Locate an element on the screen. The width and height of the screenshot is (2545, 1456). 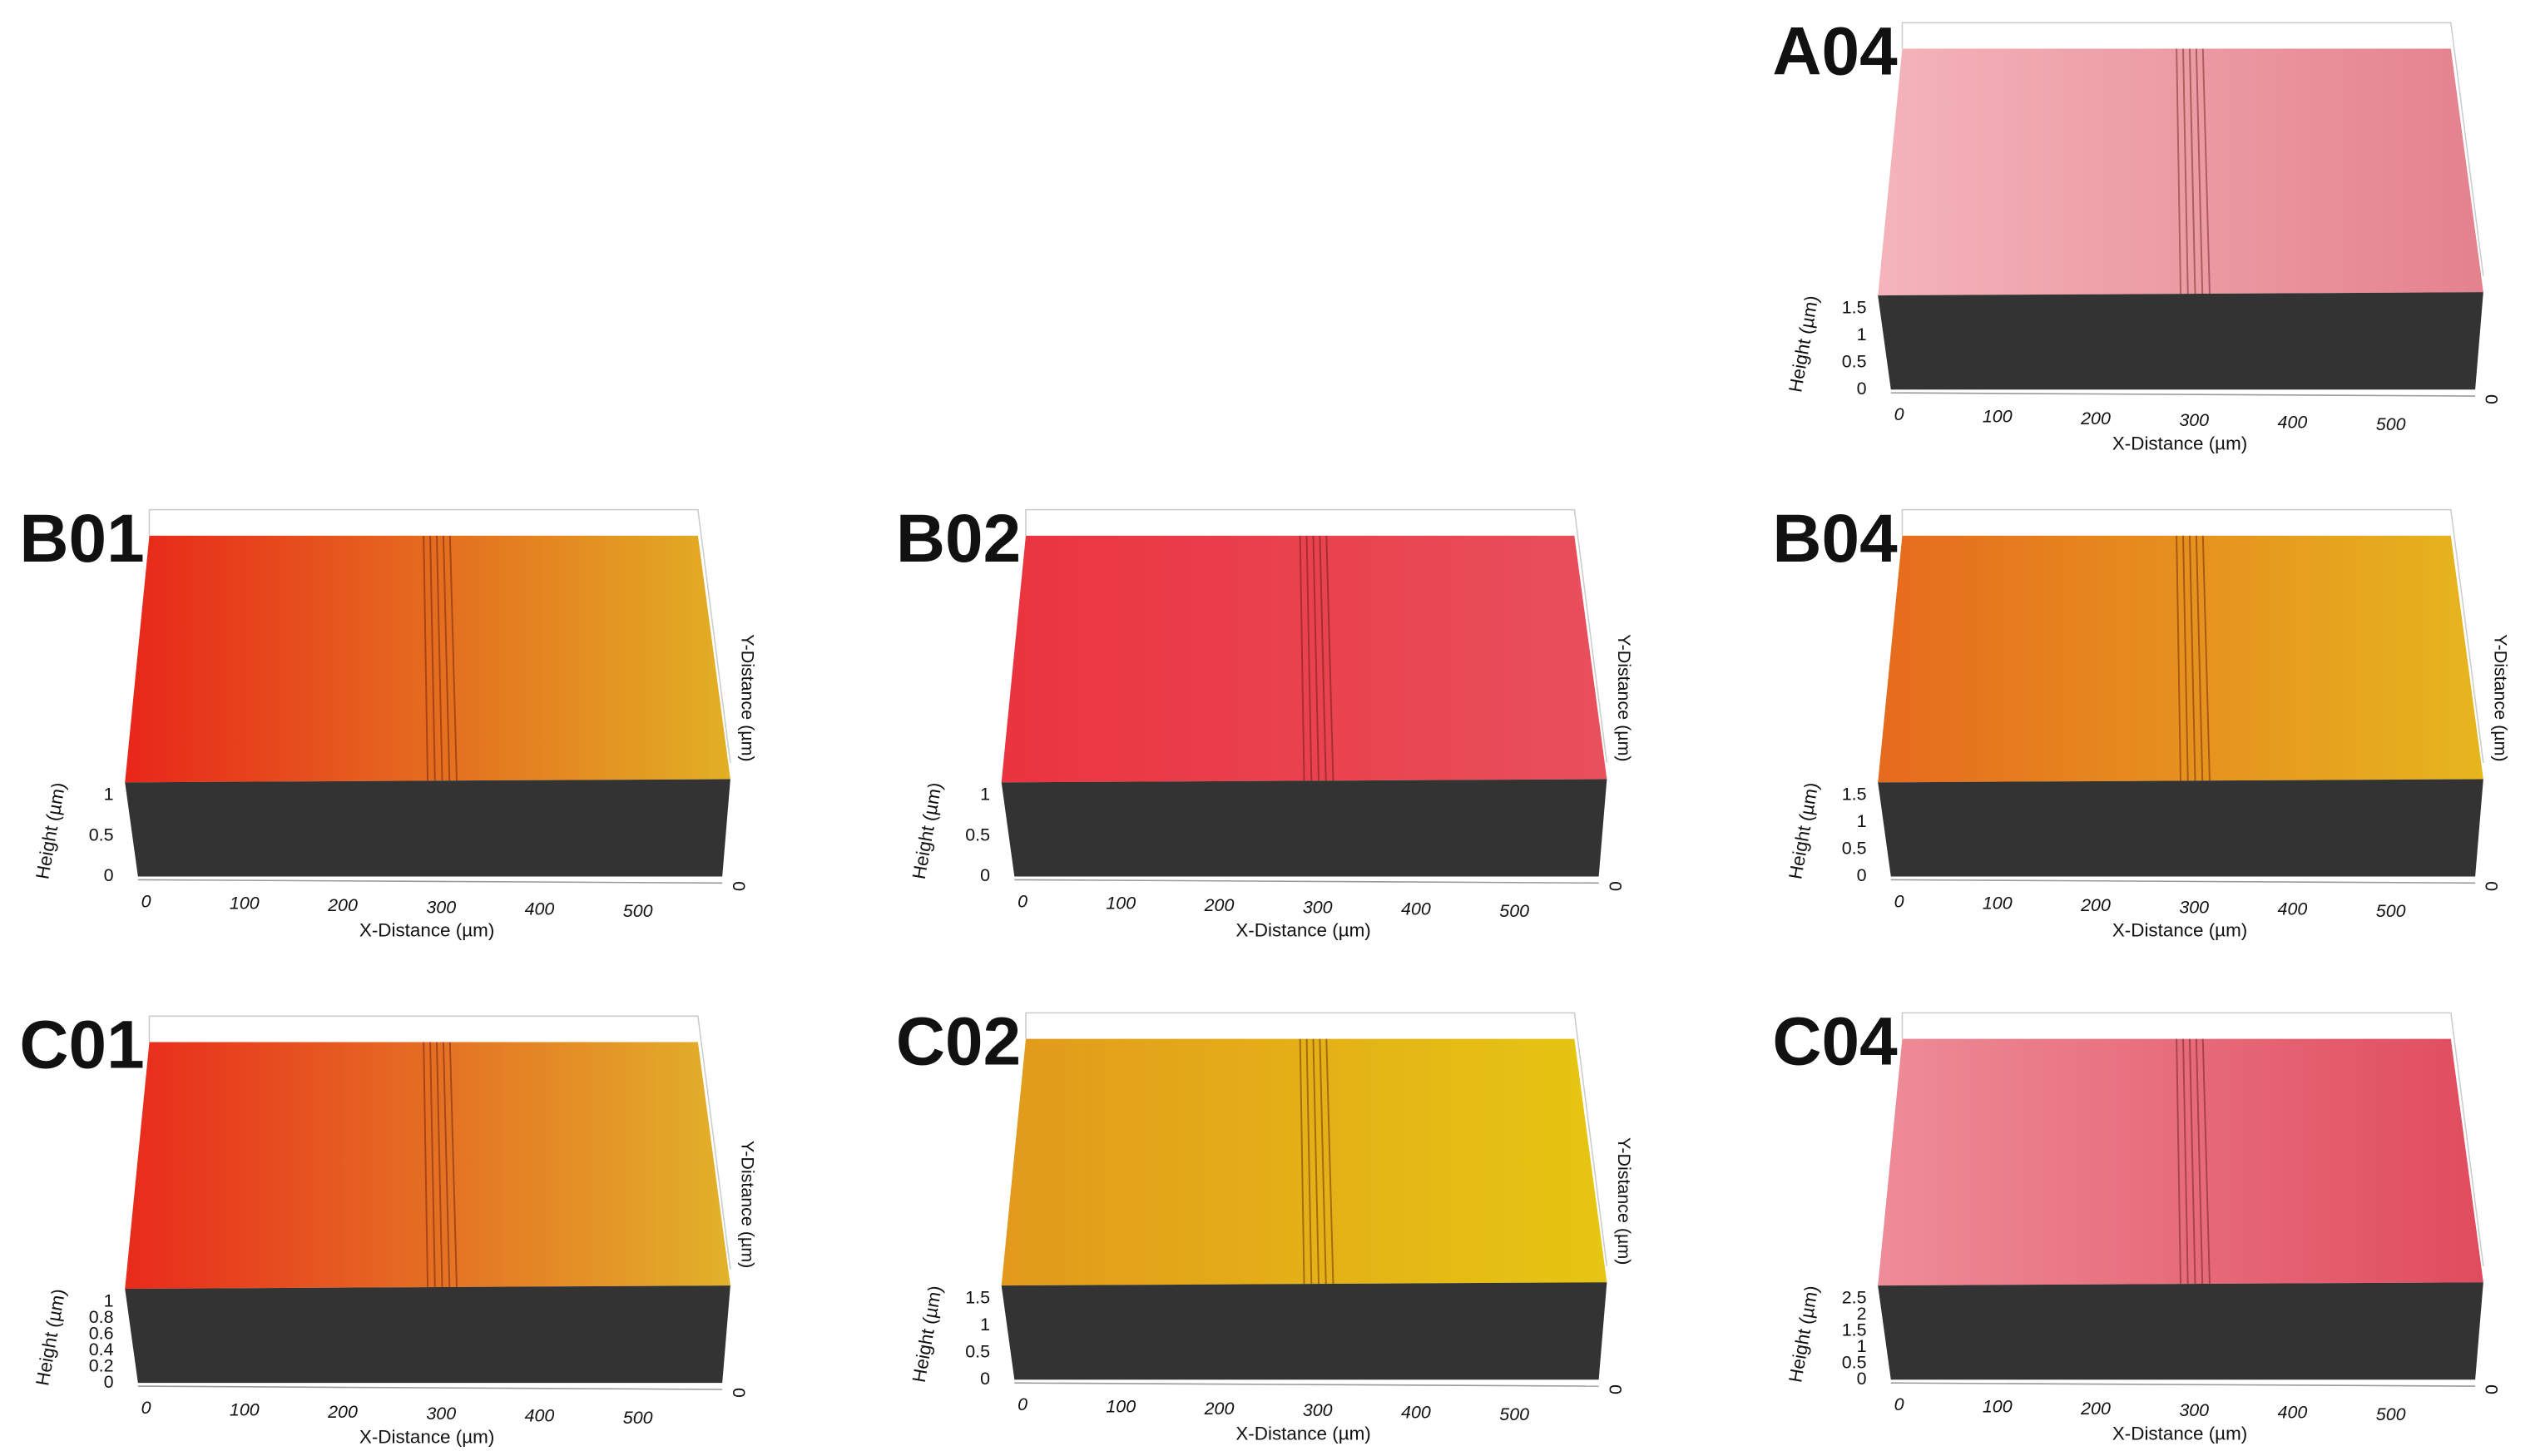
panel-label: A04 is located at coordinates (1835, 52).